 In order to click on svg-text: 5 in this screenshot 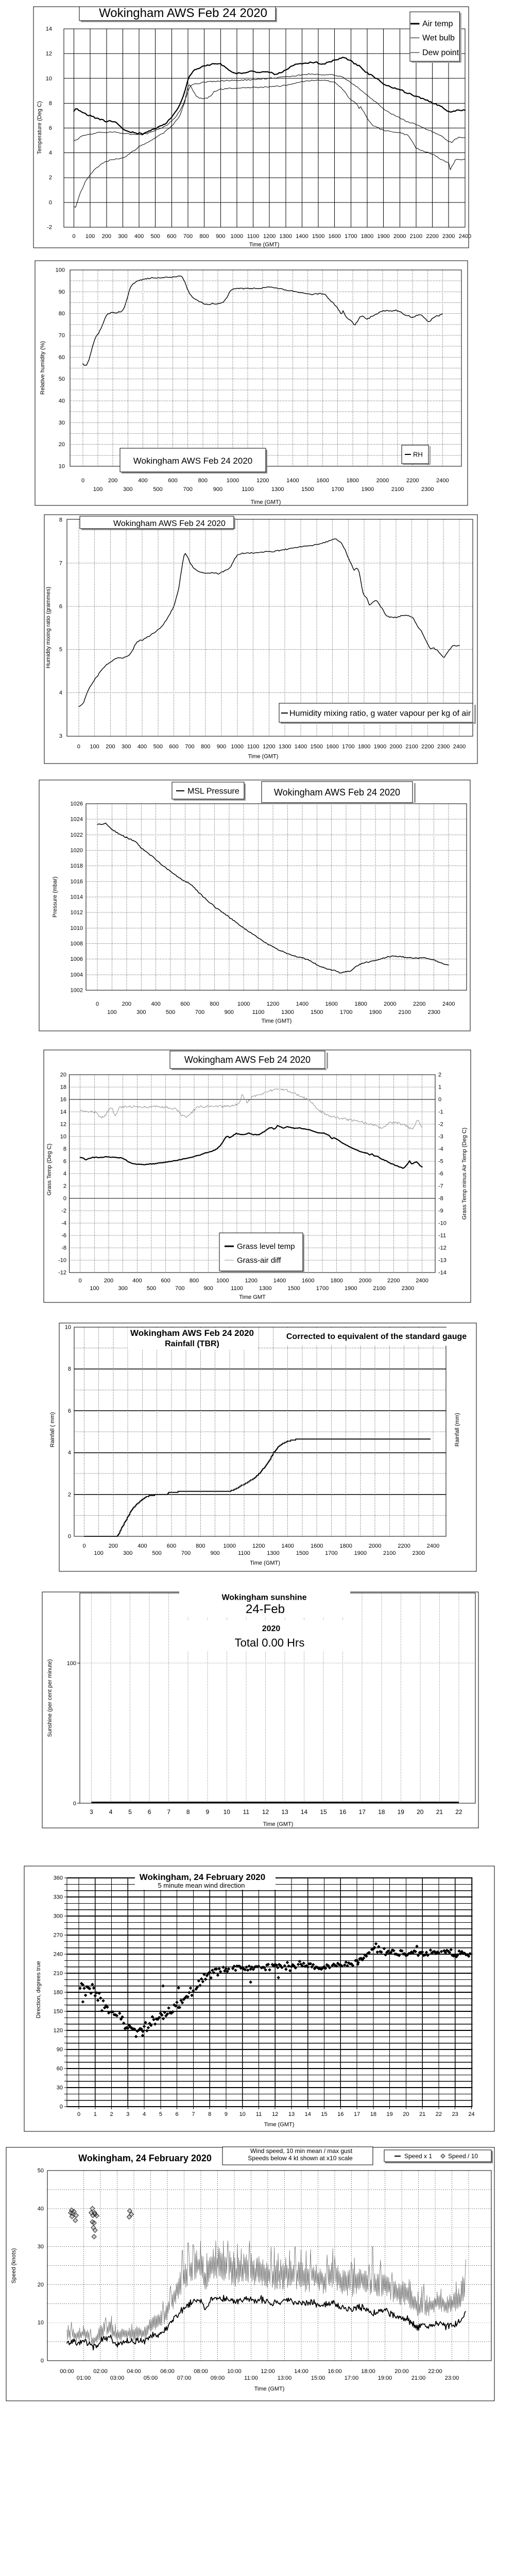, I will do `click(130, 1812)`.